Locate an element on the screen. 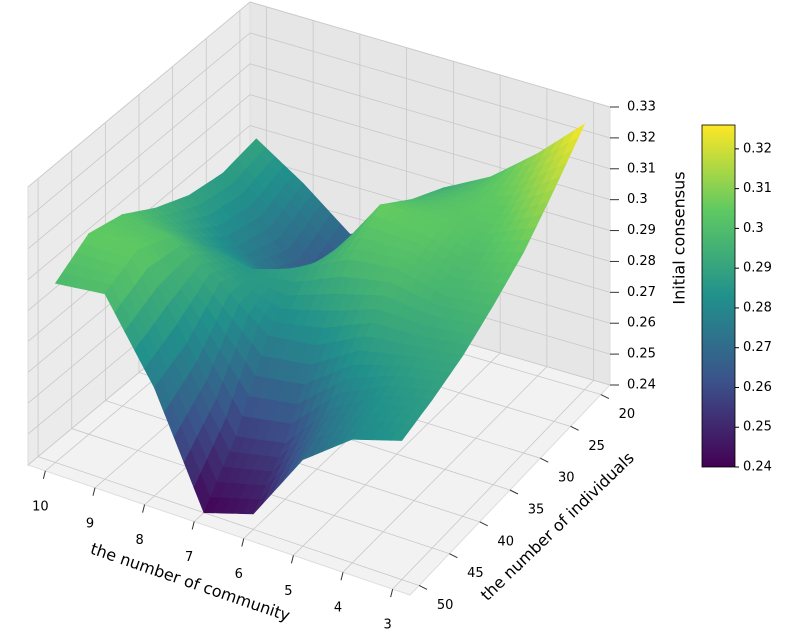  x-tick-label: 7 is located at coordinates (189, 557).